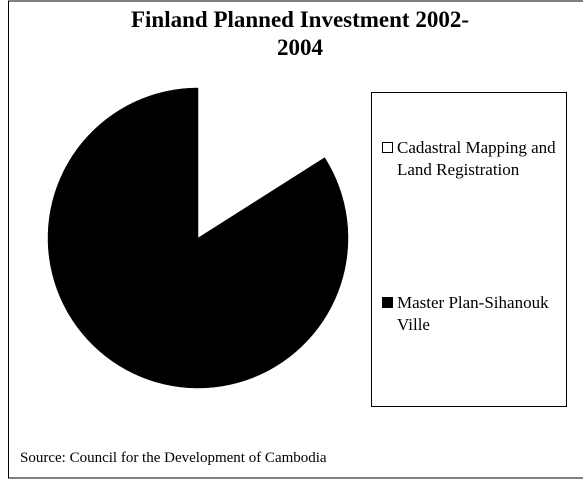 This screenshot has width=583, height=479. What do you see at coordinates (299, 33) in the screenshot?
I see `chart-title: Finland Planned Investment 2002-2004` at bounding box center [299, 33].